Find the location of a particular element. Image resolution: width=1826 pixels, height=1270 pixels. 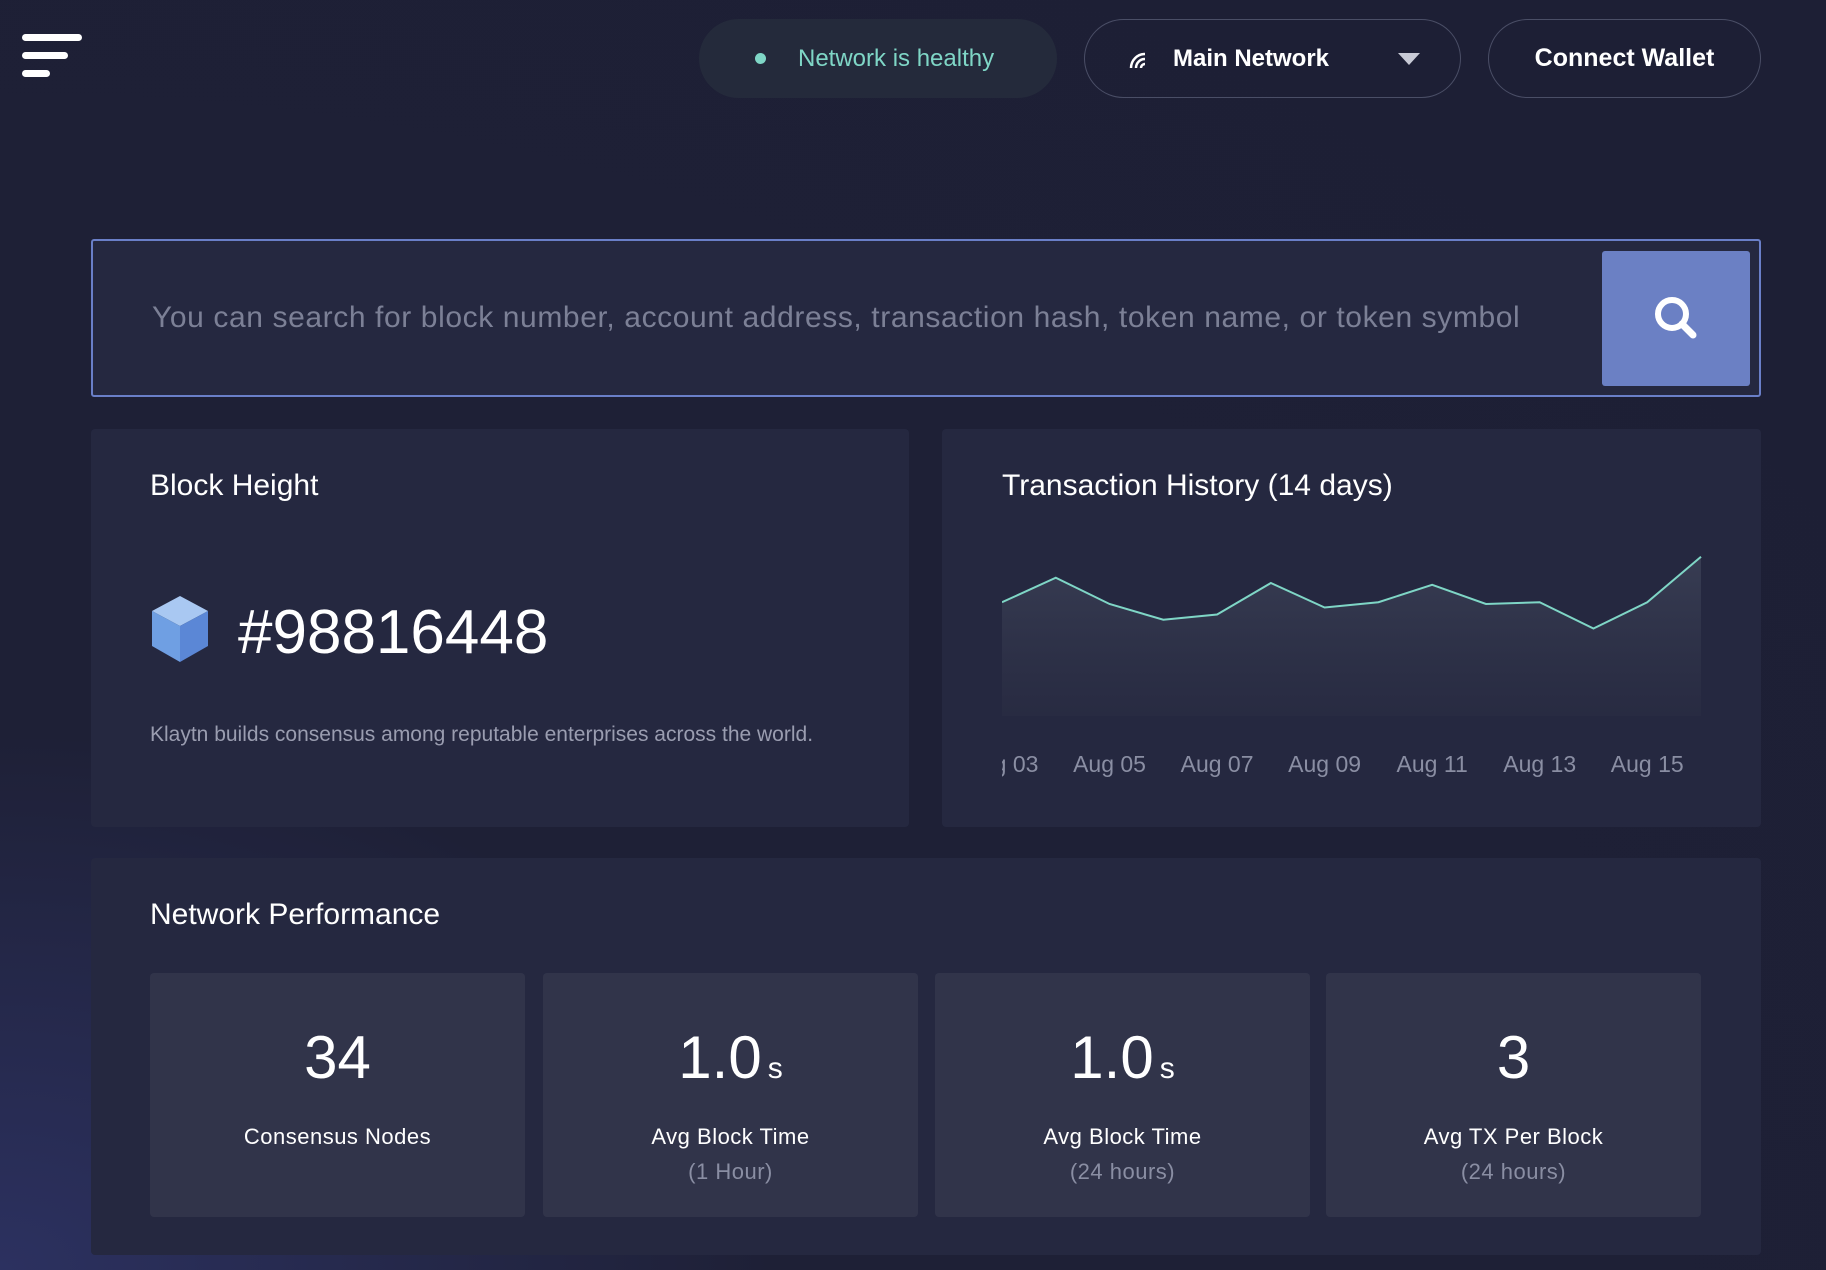

status-text: Network is healthy is located at coordinates (896, 58).